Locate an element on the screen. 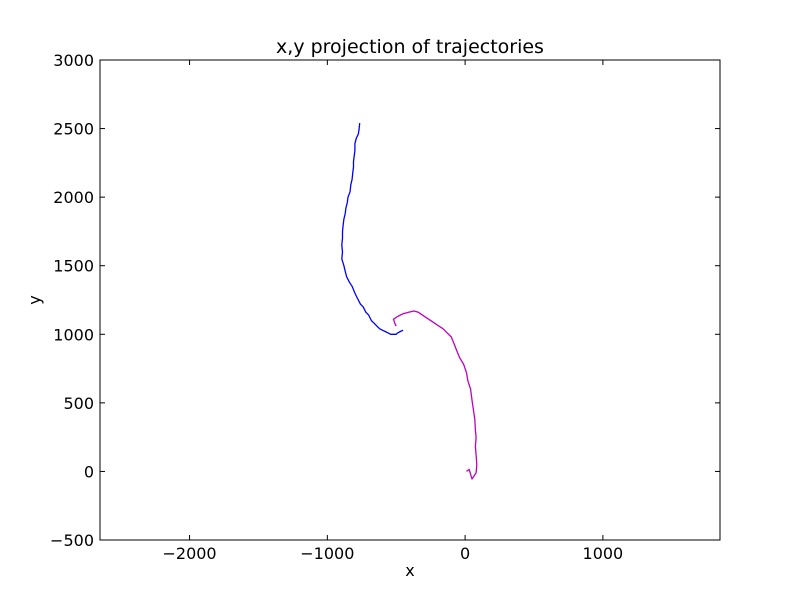 The height and width of the screenshot is (600, 800). x-tick-label: −2000 is located at coordinates (189, 553).